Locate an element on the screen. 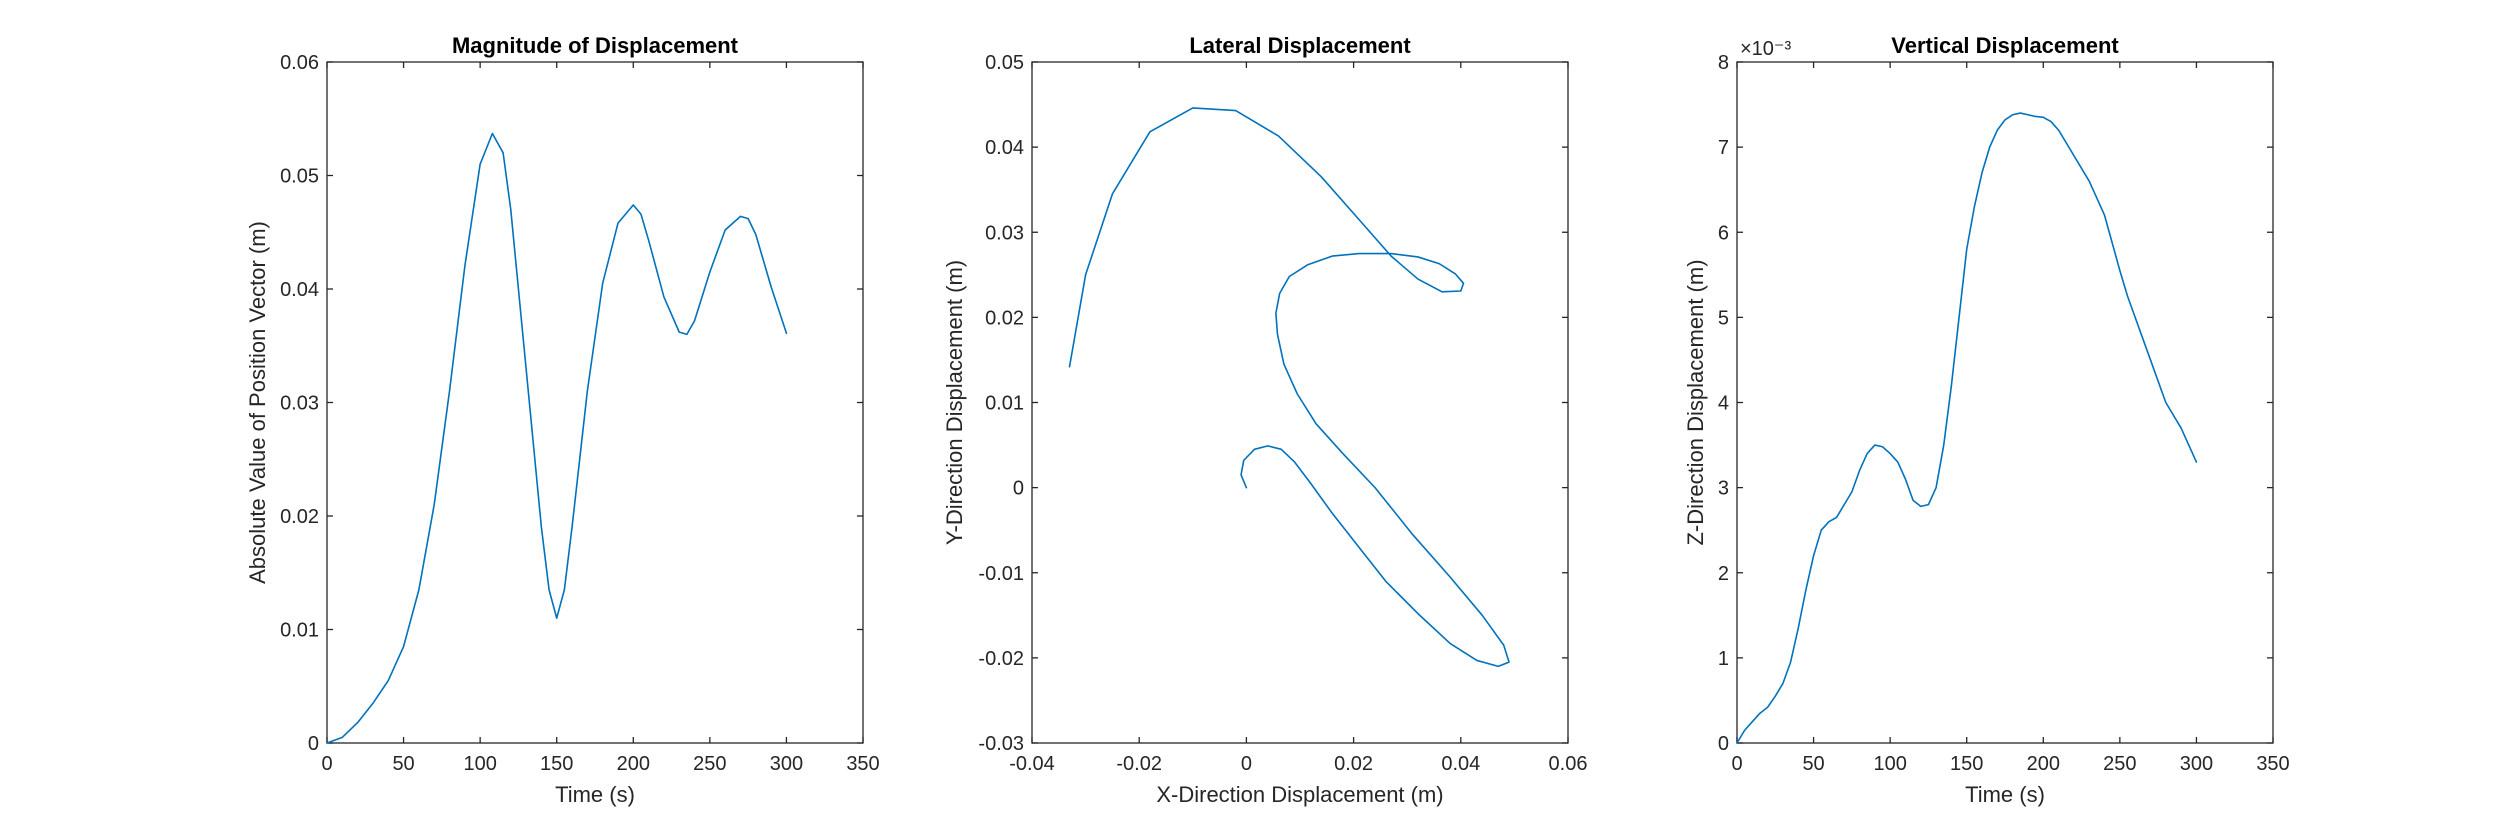 The width and height of the screenshot is (2500, 838). displacement-magnitude-line is located at coordinates (557, 438).